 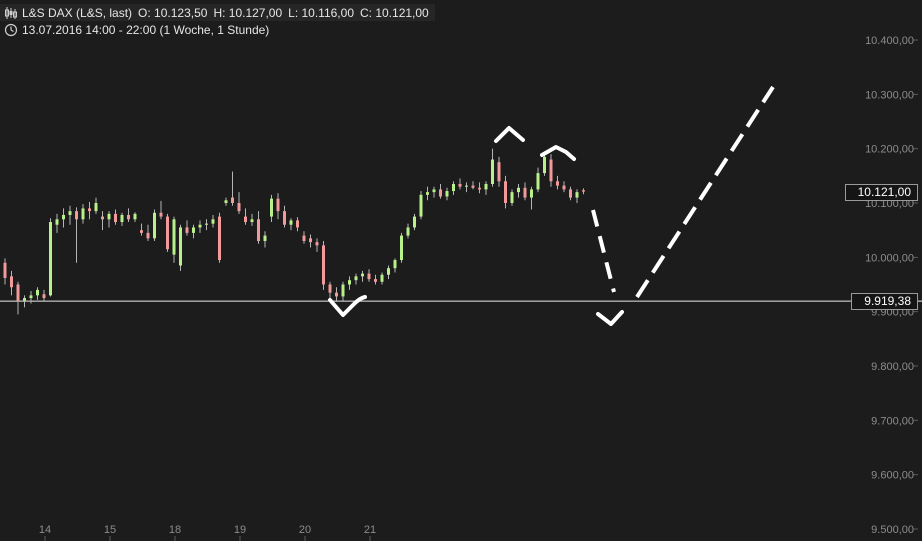 I want to click on bottom-annotation, so click(x=610, y=318).